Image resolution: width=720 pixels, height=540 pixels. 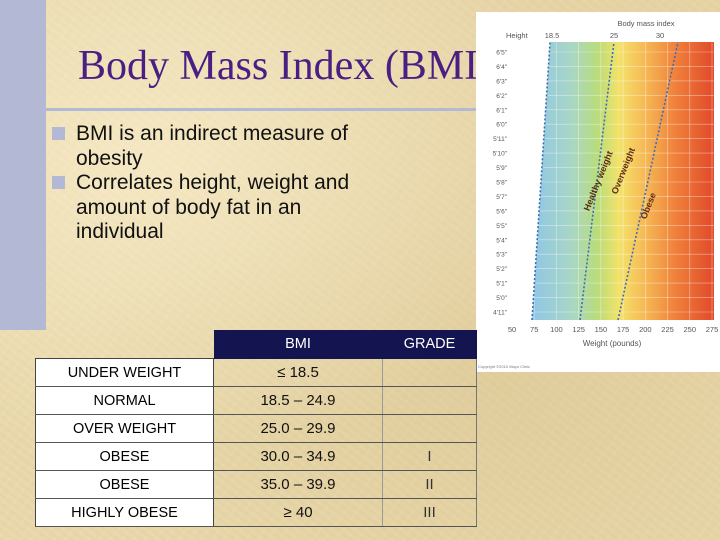 What do you see at coordinates (298, 400) in the screenshot?
I see `bmi-range-cell: 18.5 – 24.9` at bounding box center [298, 400].